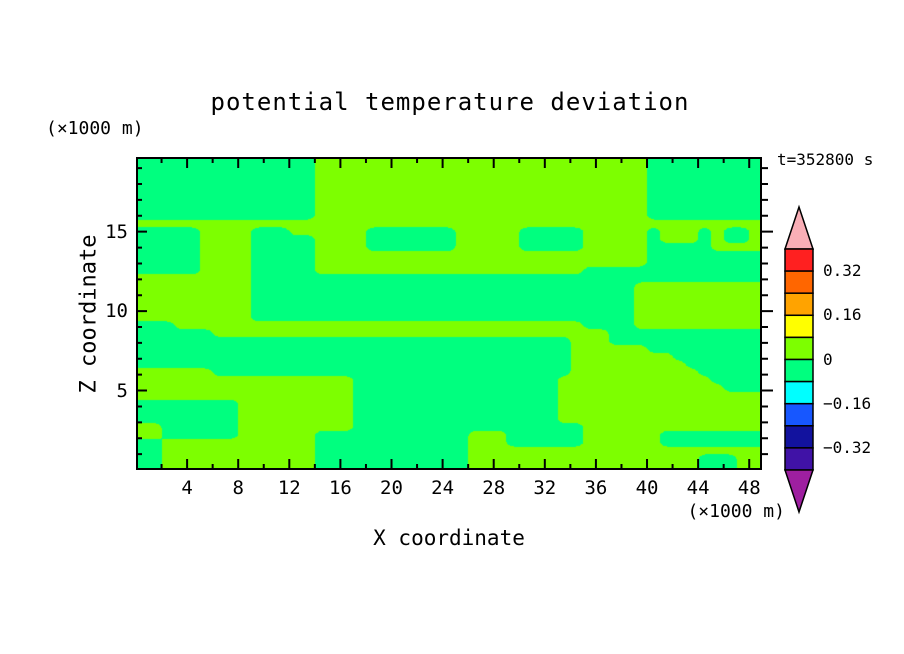  What do you see at coordinates (799, 492) in the screenshot?
I see `colorbar-arrow-down` at bounding box center [799, 492].